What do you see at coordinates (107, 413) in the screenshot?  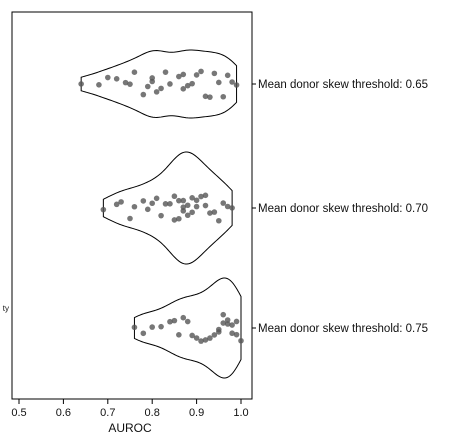 I see `x-tick-label: 0.7` at bounding box center [107, 413].